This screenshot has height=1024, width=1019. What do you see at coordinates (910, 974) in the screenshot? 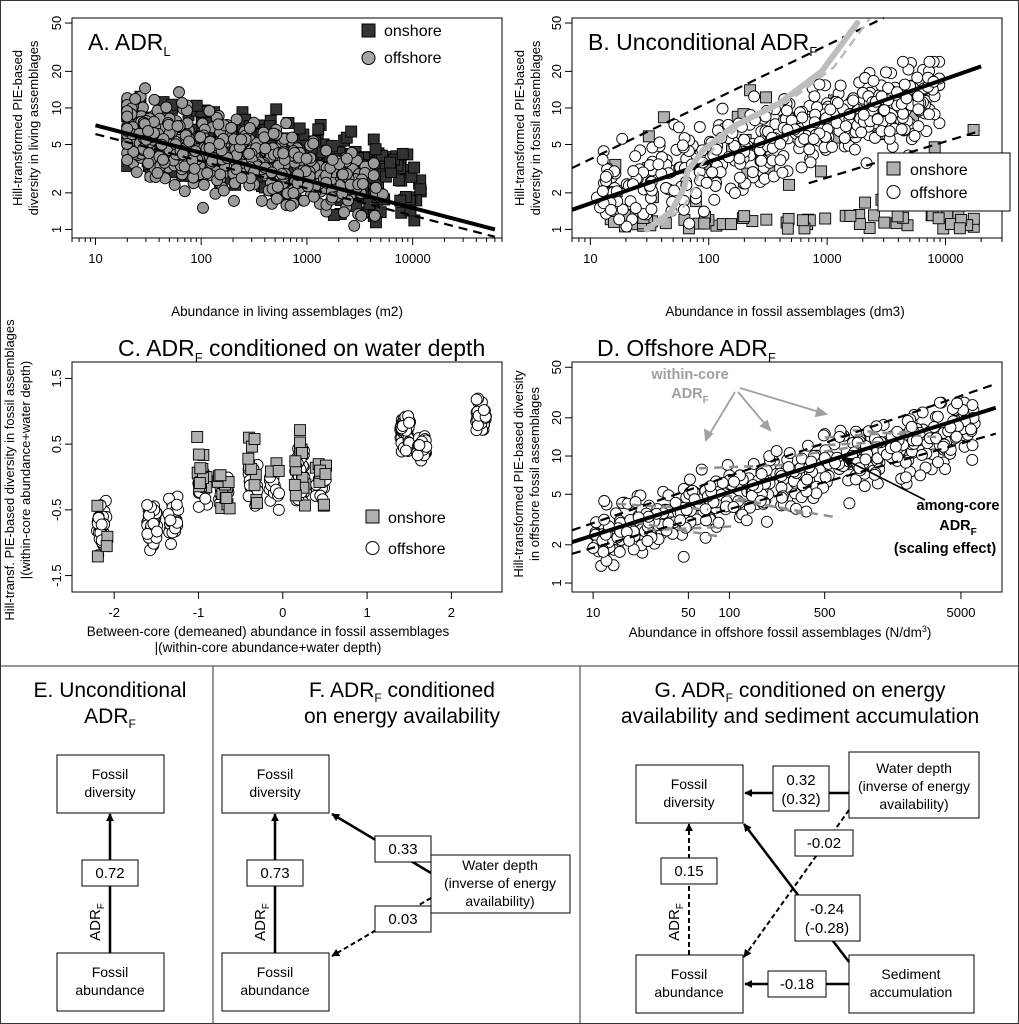
I see `sediment-accumulation-label-line1: Sediment` at bounding box center [910, 974].